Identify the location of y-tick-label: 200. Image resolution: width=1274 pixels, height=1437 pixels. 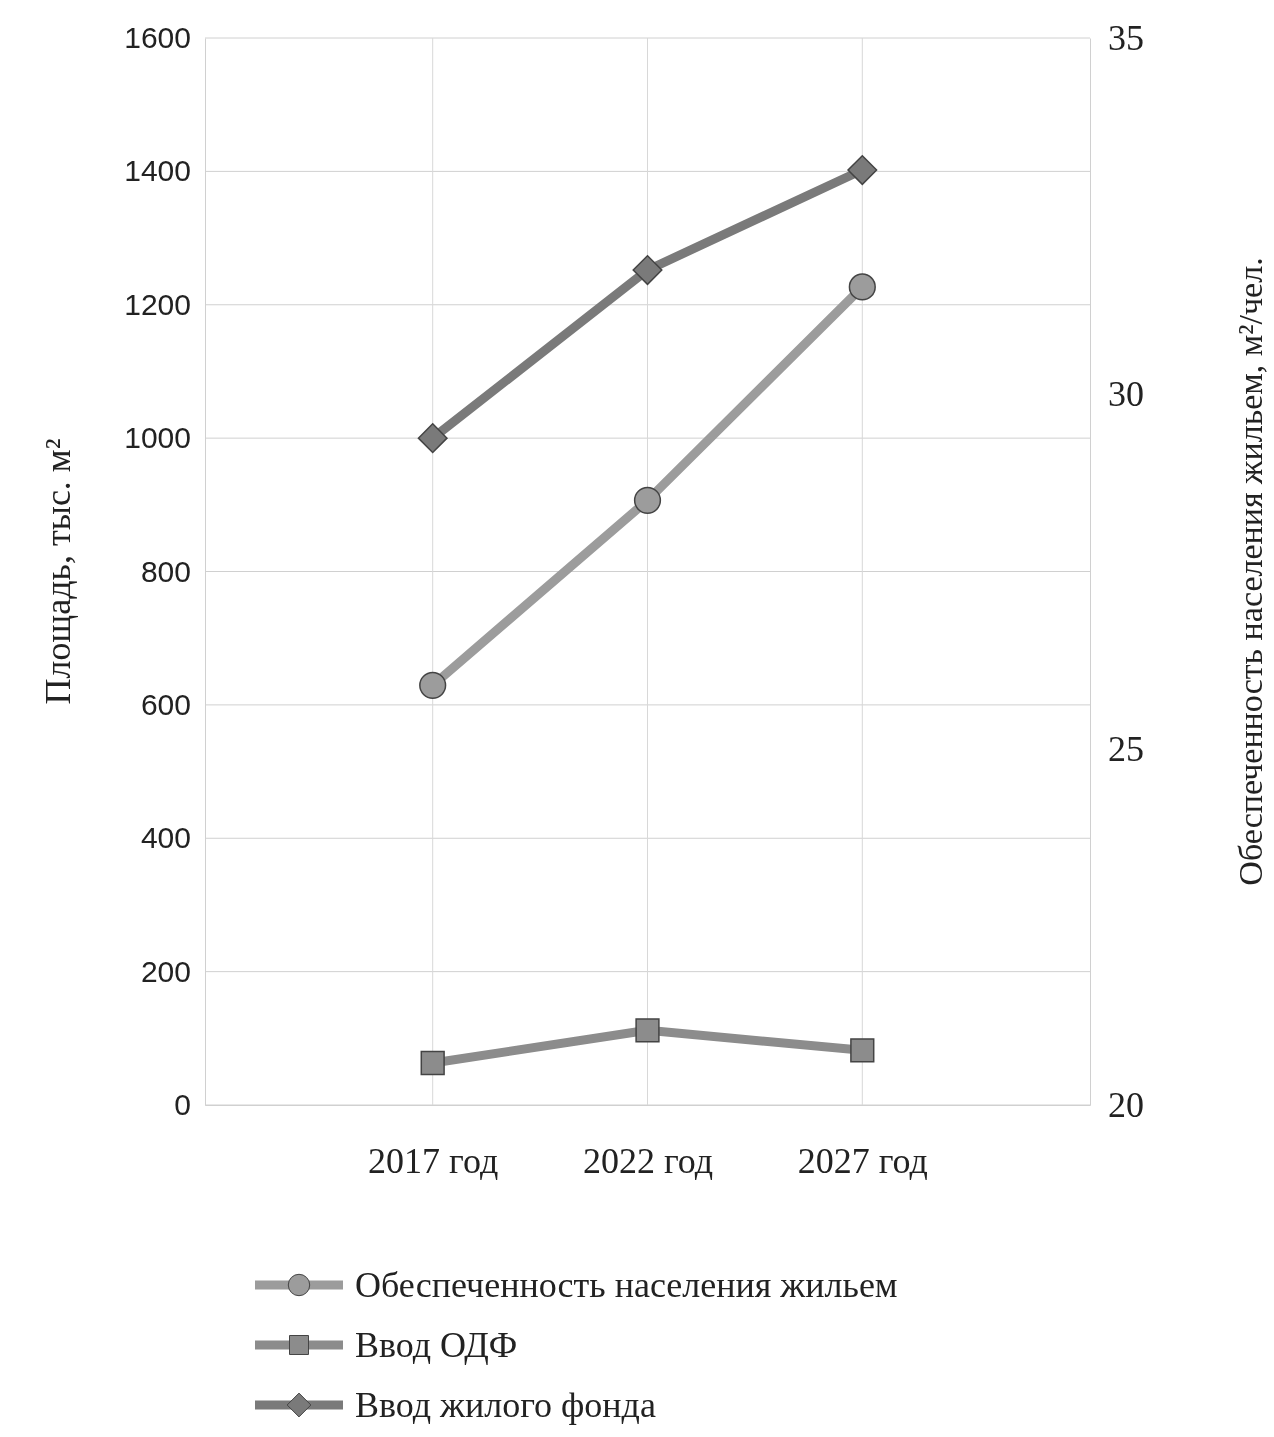
(165, 971).